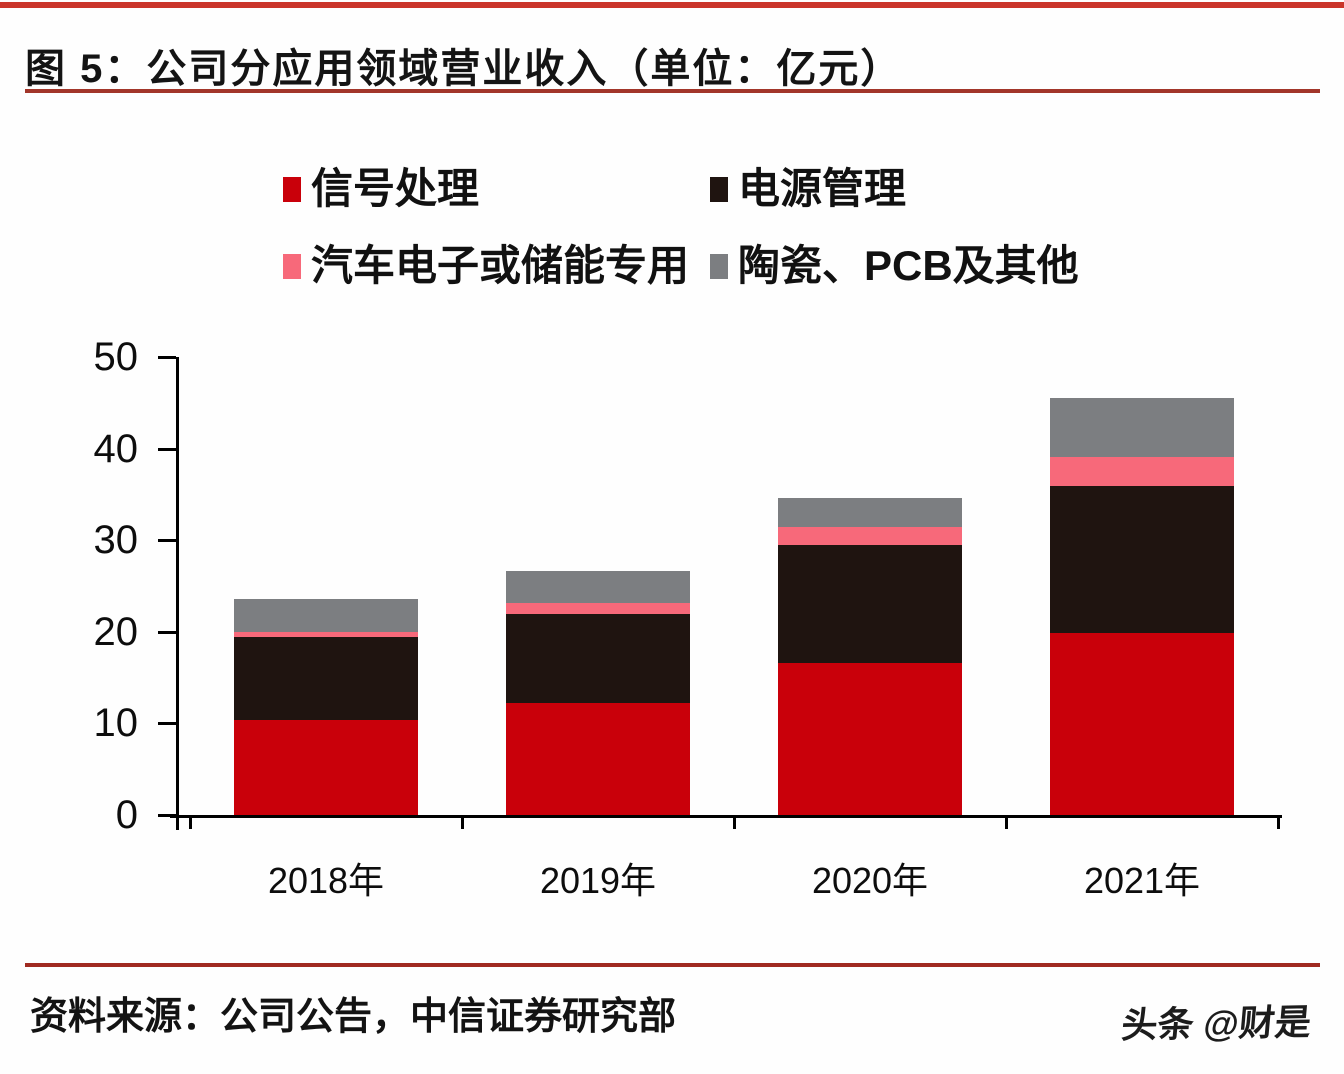 Image resolution: width=1344 pixels, height=1074 pixels. Describe the element at coordinates (326, 880) in the screenshot. I see `x-axis-category-label: 2018年` at that location.